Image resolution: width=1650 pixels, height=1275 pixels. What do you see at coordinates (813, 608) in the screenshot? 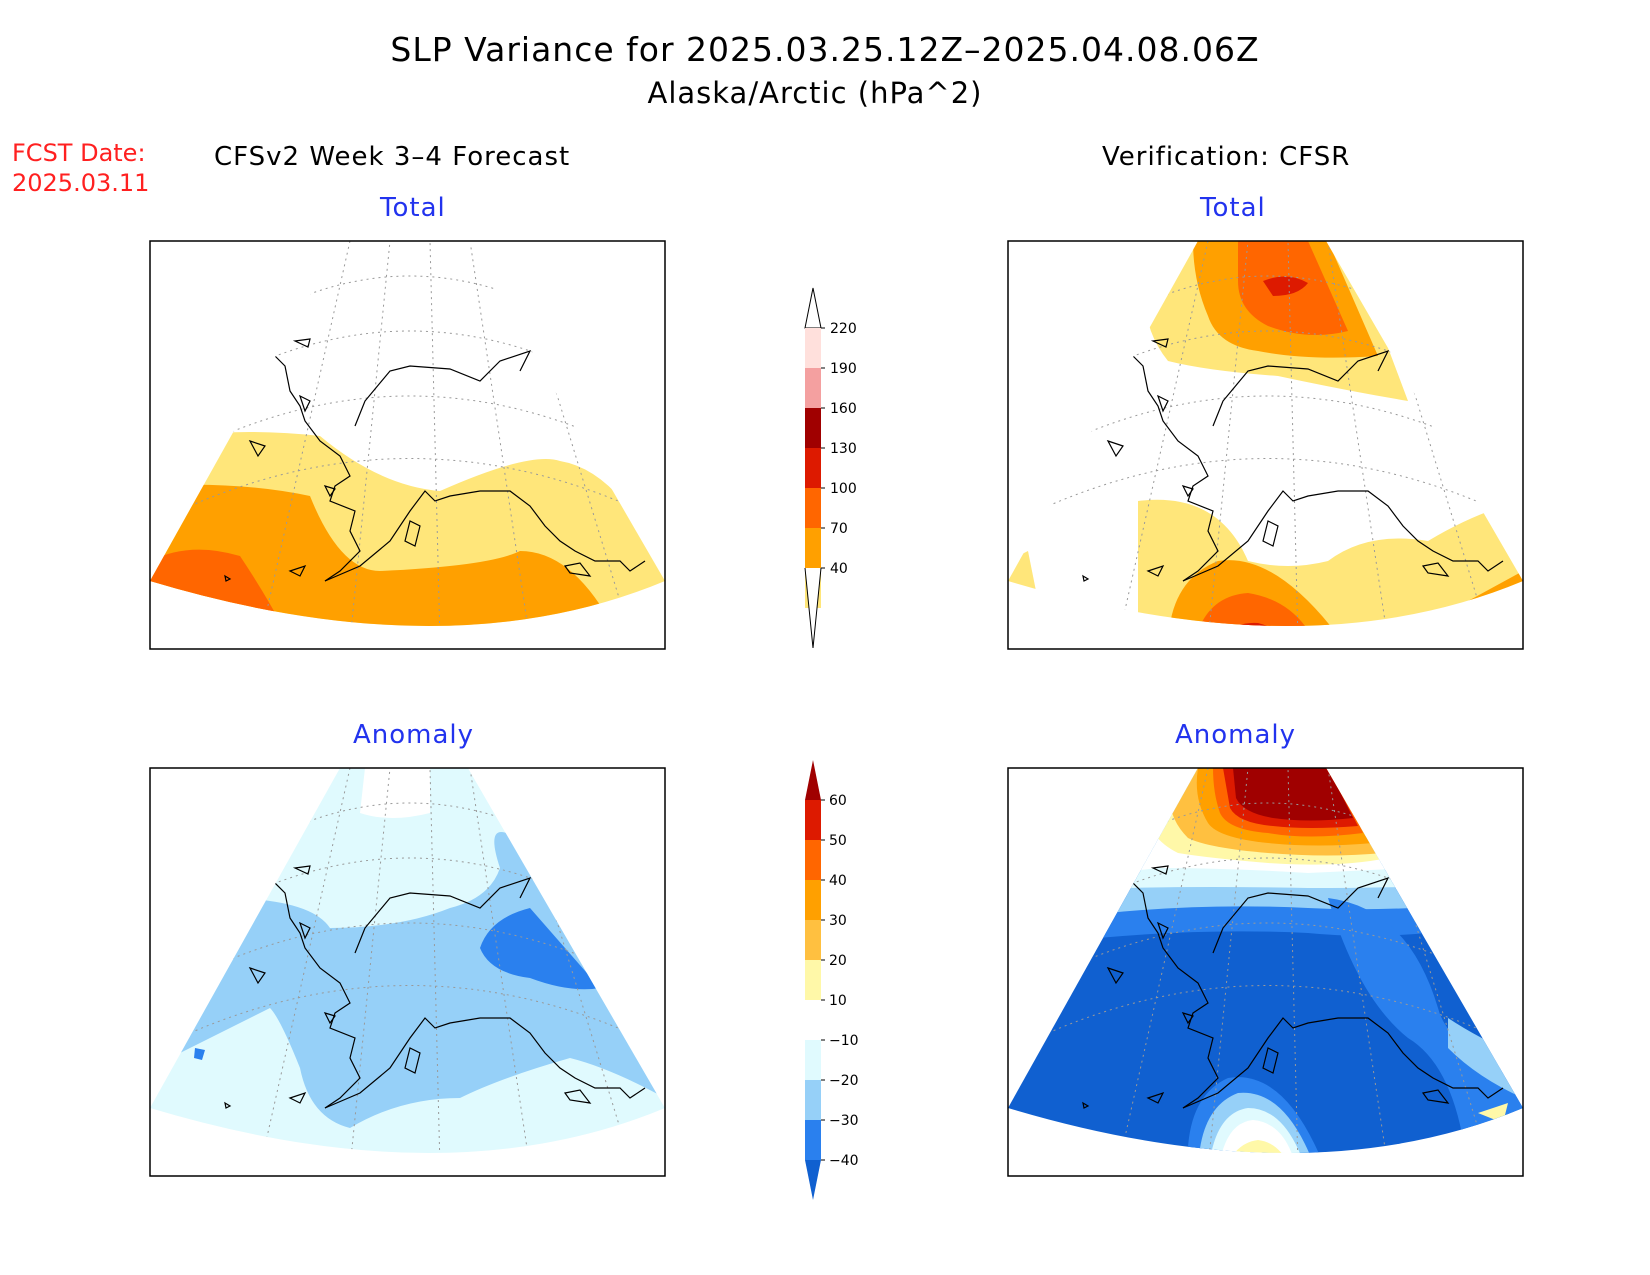
I see `colorbar-total-bottom-arrow` at bounding box center [813, 608].